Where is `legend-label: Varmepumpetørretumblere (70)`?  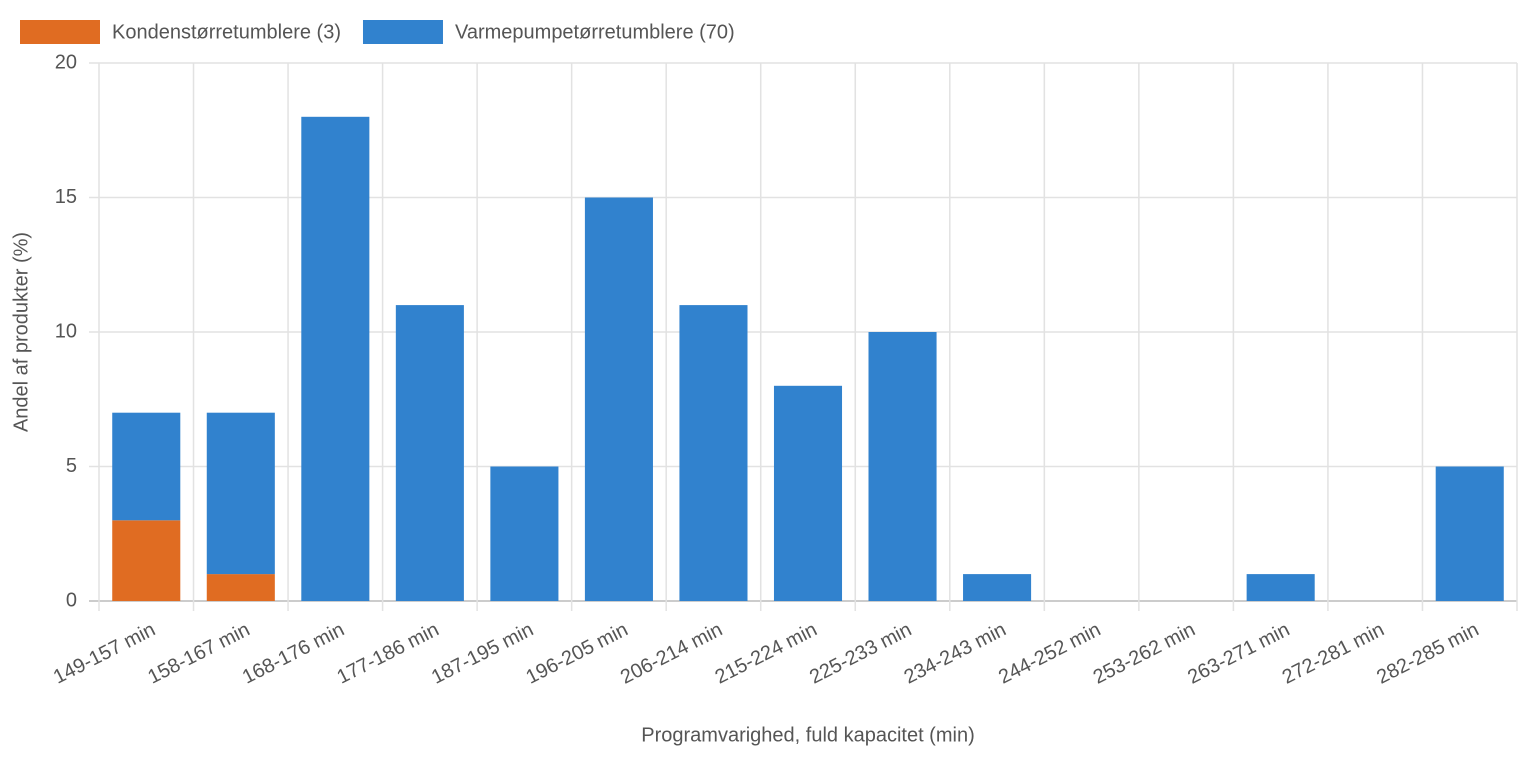
legend-label: Varmepumpetørretumblere (70) is located at coordinates (595, 32).